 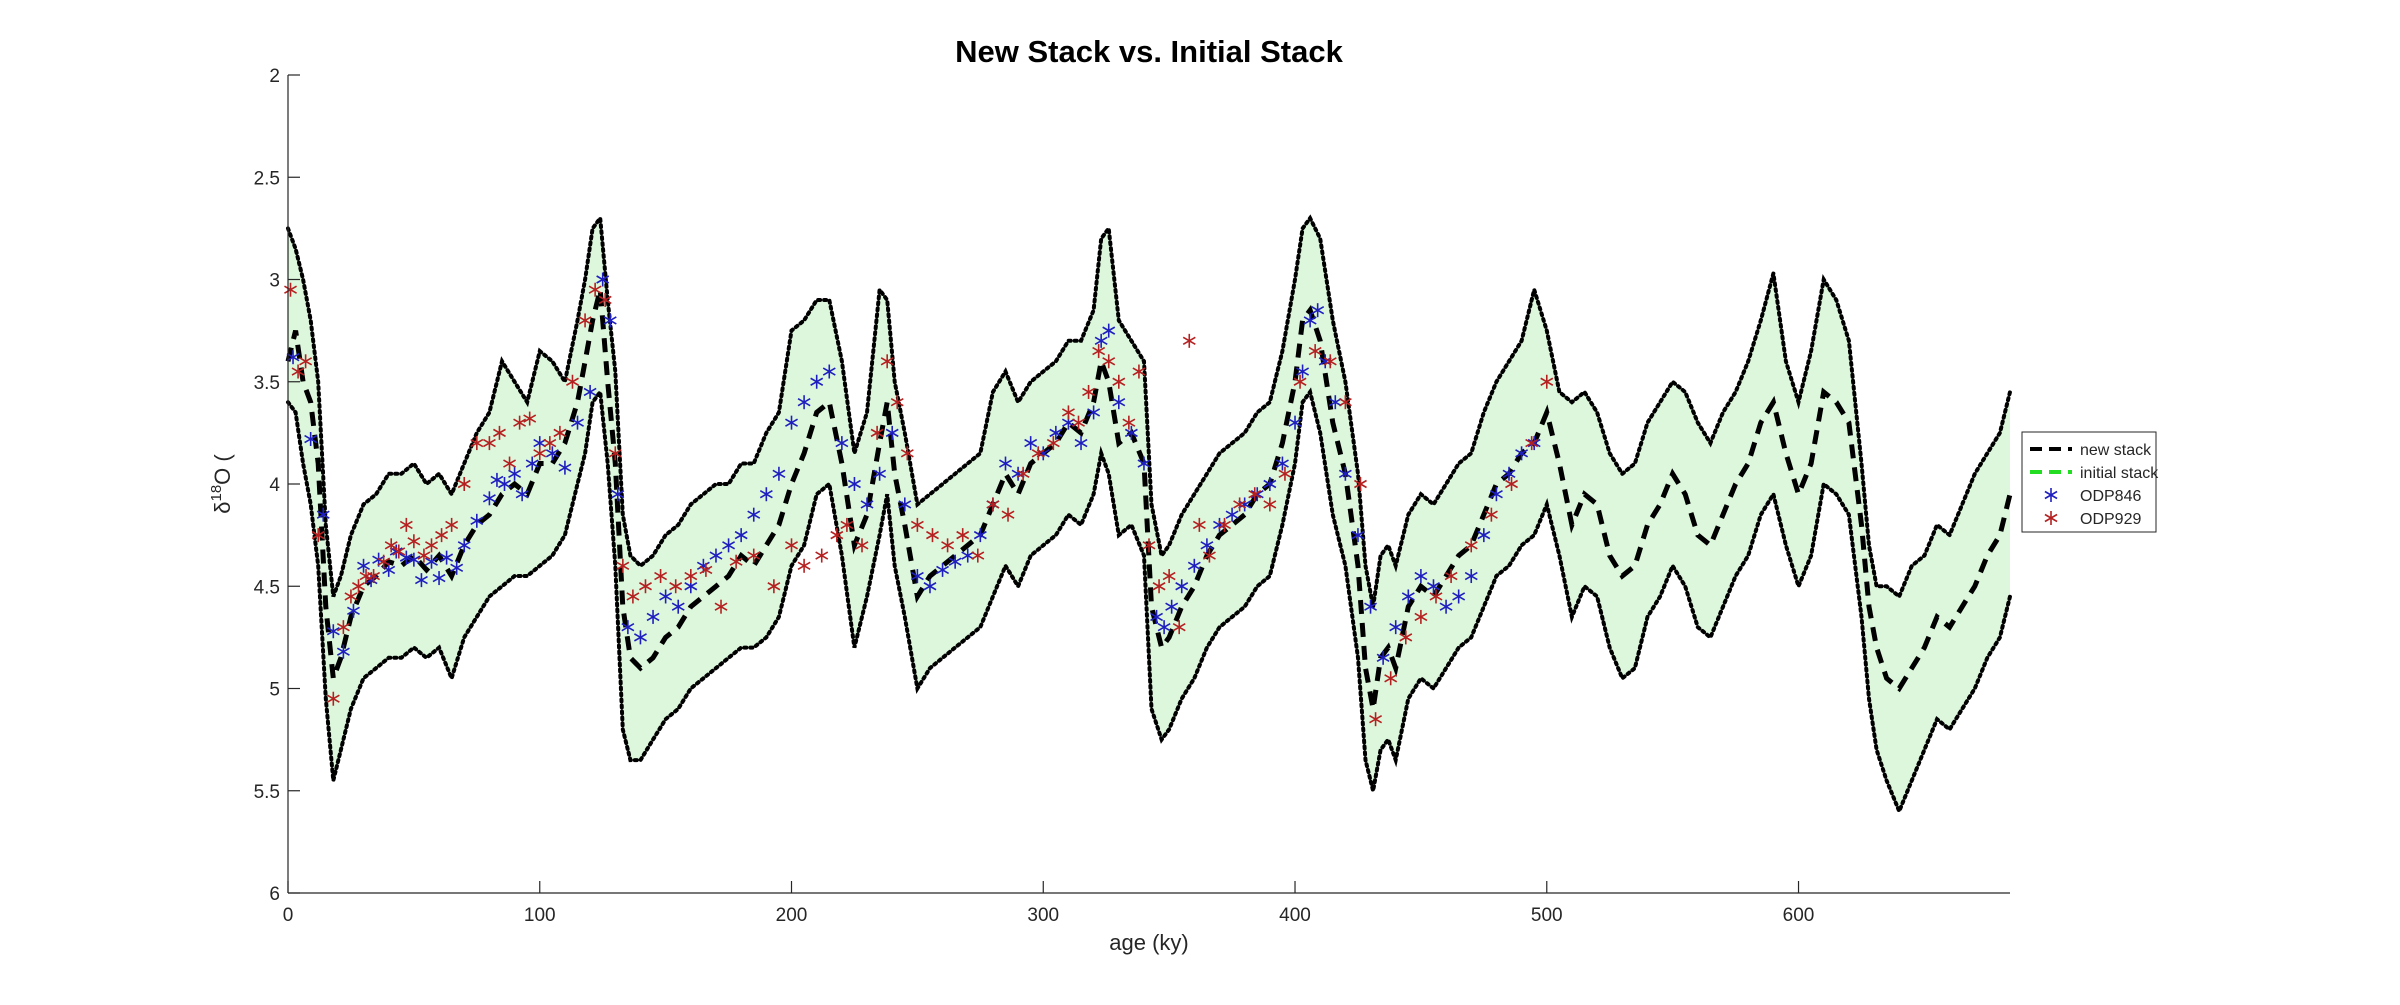 What do you see at coordinates (2092, 519) in the screenshot?
I see `legend-item: ODP929` at bounding box center [2092, 519].